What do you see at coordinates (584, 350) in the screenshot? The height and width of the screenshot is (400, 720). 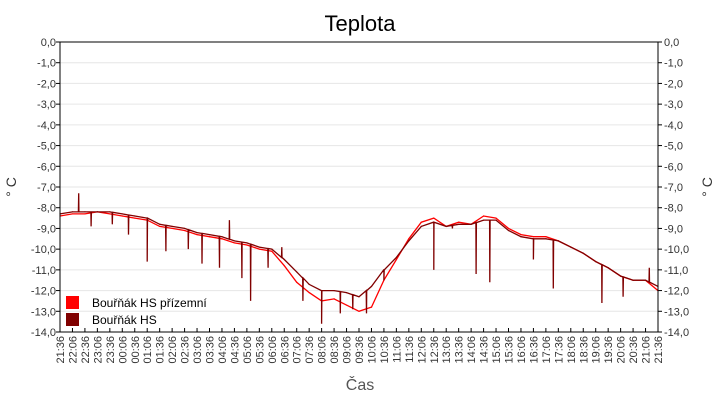 I see `x-tick-label: 18:36` at bounding box center [584, 350].